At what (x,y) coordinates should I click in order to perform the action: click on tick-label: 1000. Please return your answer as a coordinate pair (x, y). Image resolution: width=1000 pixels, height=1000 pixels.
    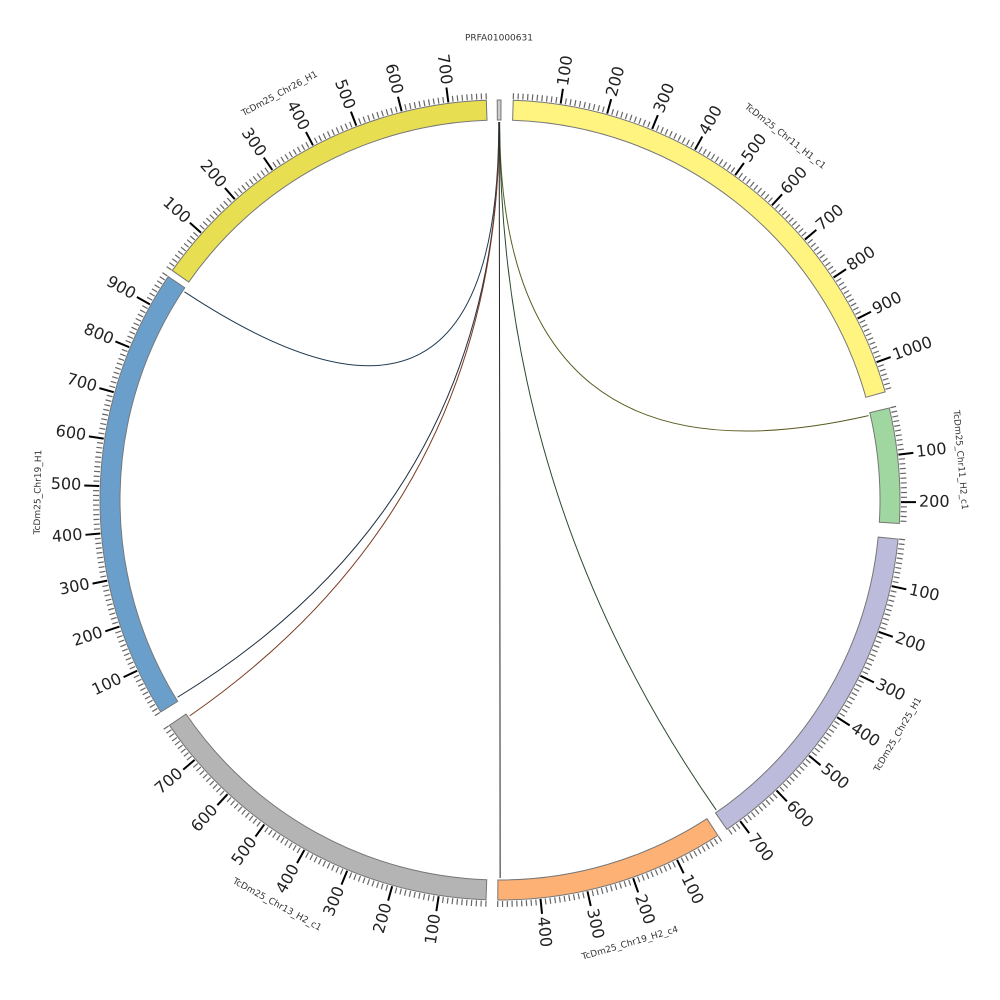
    Looking at the image, I should click on (912, 348).